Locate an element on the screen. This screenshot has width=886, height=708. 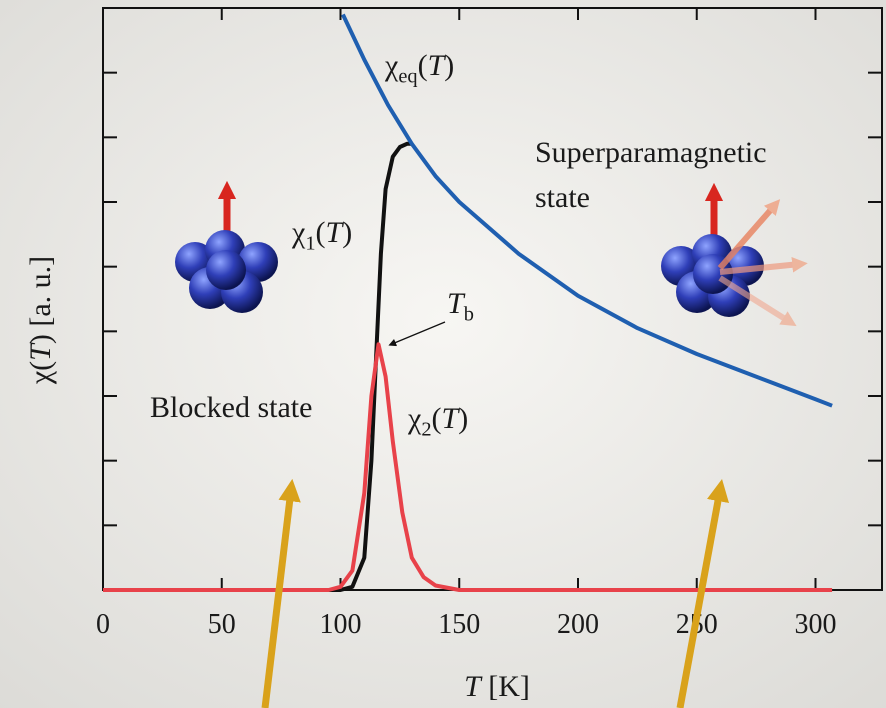
annotation: Blocked state is located at coordinates (231, 407).